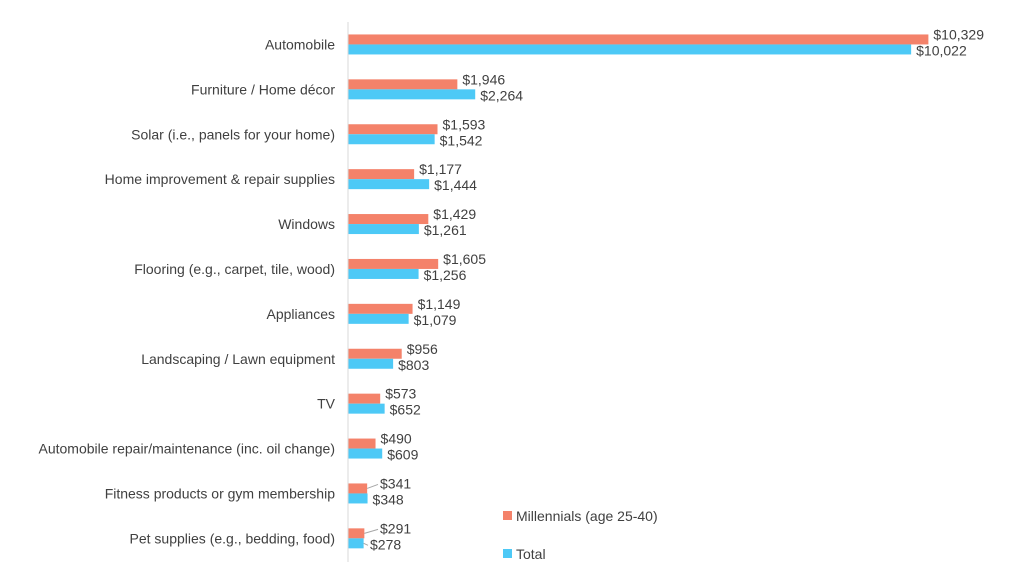 Image resolution: width=1024 pixels, height=588 pixels. I want to click on value-label-millennials-automobile-repair-maintenance-inc-oil-change: $490, so click(396, 439).